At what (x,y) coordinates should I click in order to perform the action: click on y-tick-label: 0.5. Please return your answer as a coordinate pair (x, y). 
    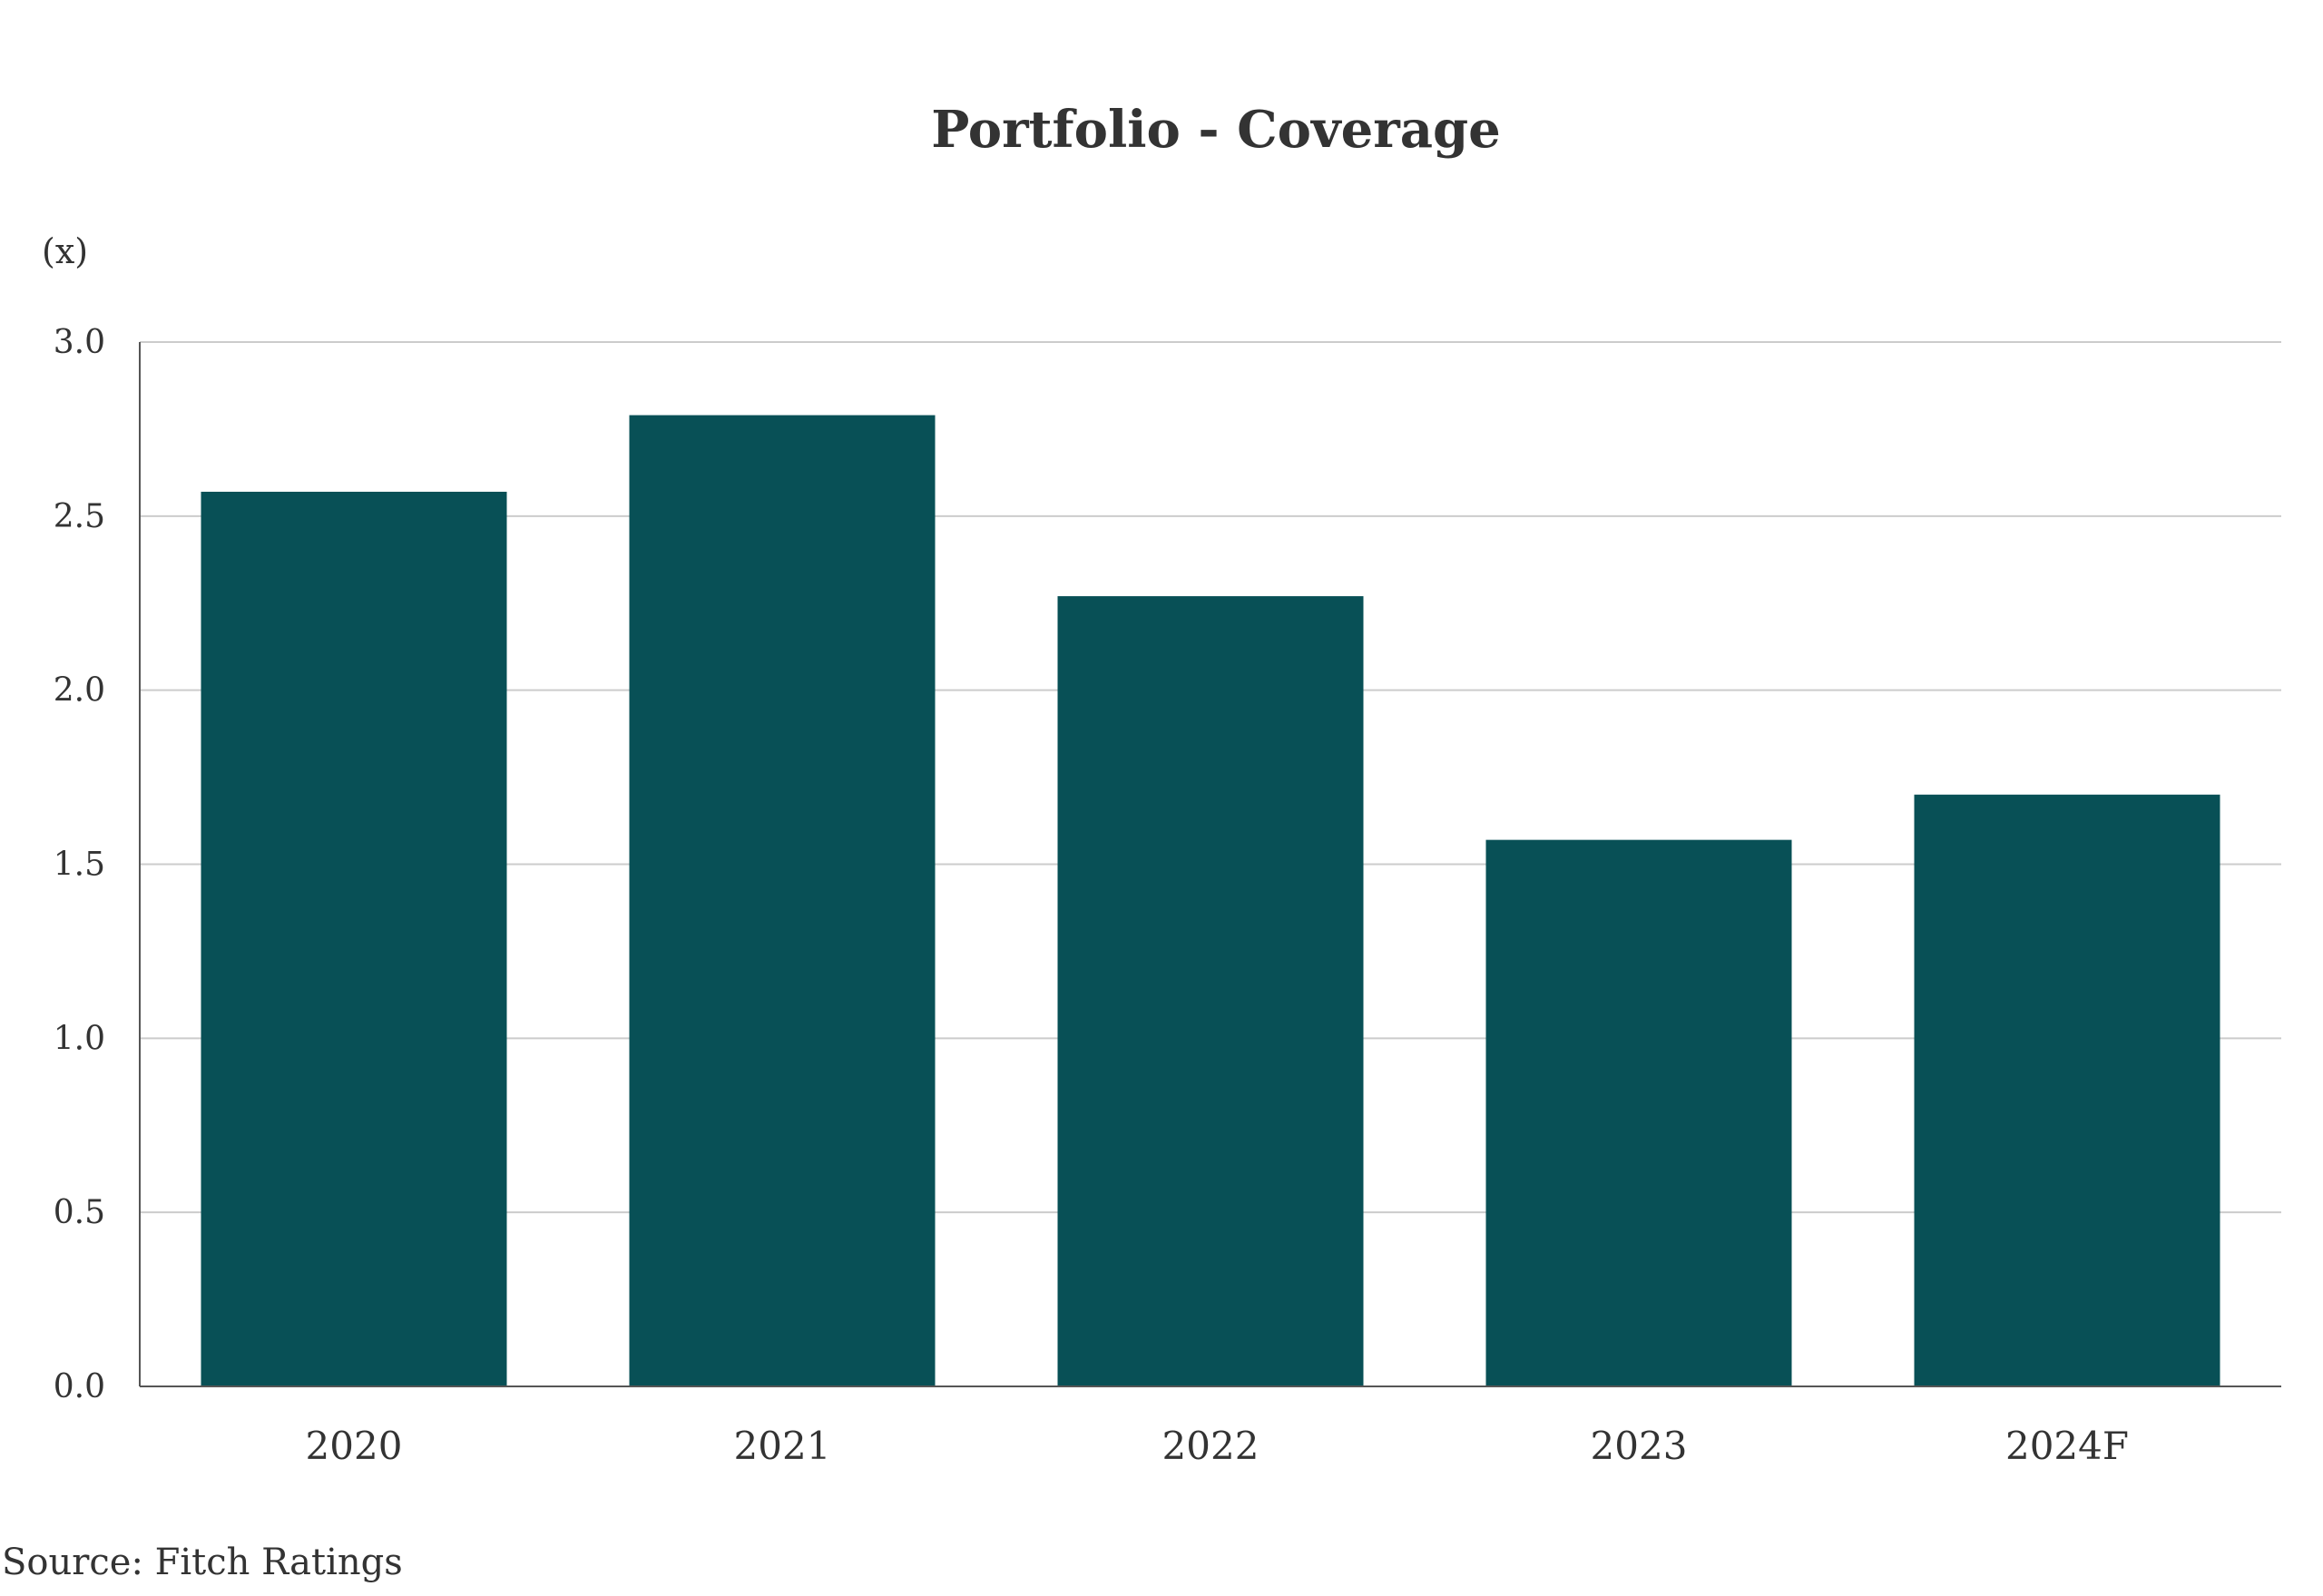
    Looking at the image, I should click on (79, 1212).